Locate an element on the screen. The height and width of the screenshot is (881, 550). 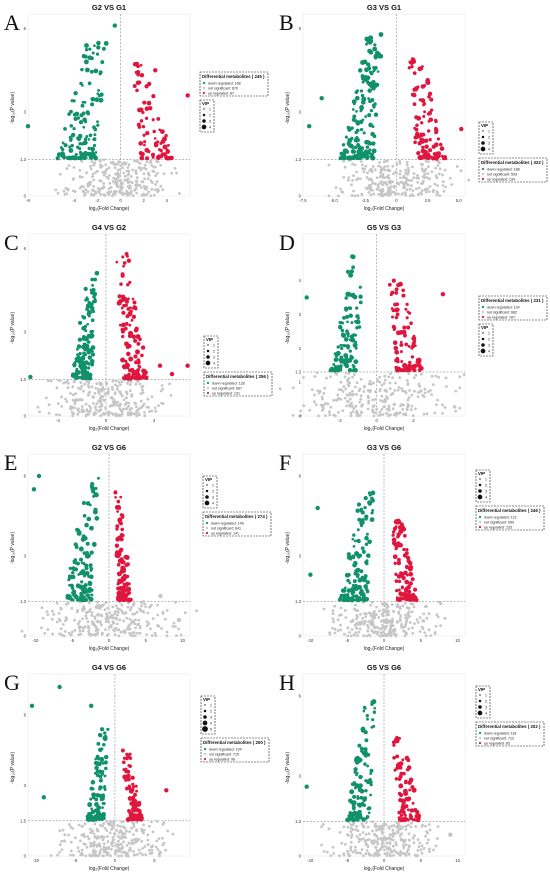
vip-size-label: 2 is located at coordinates (489, 137).